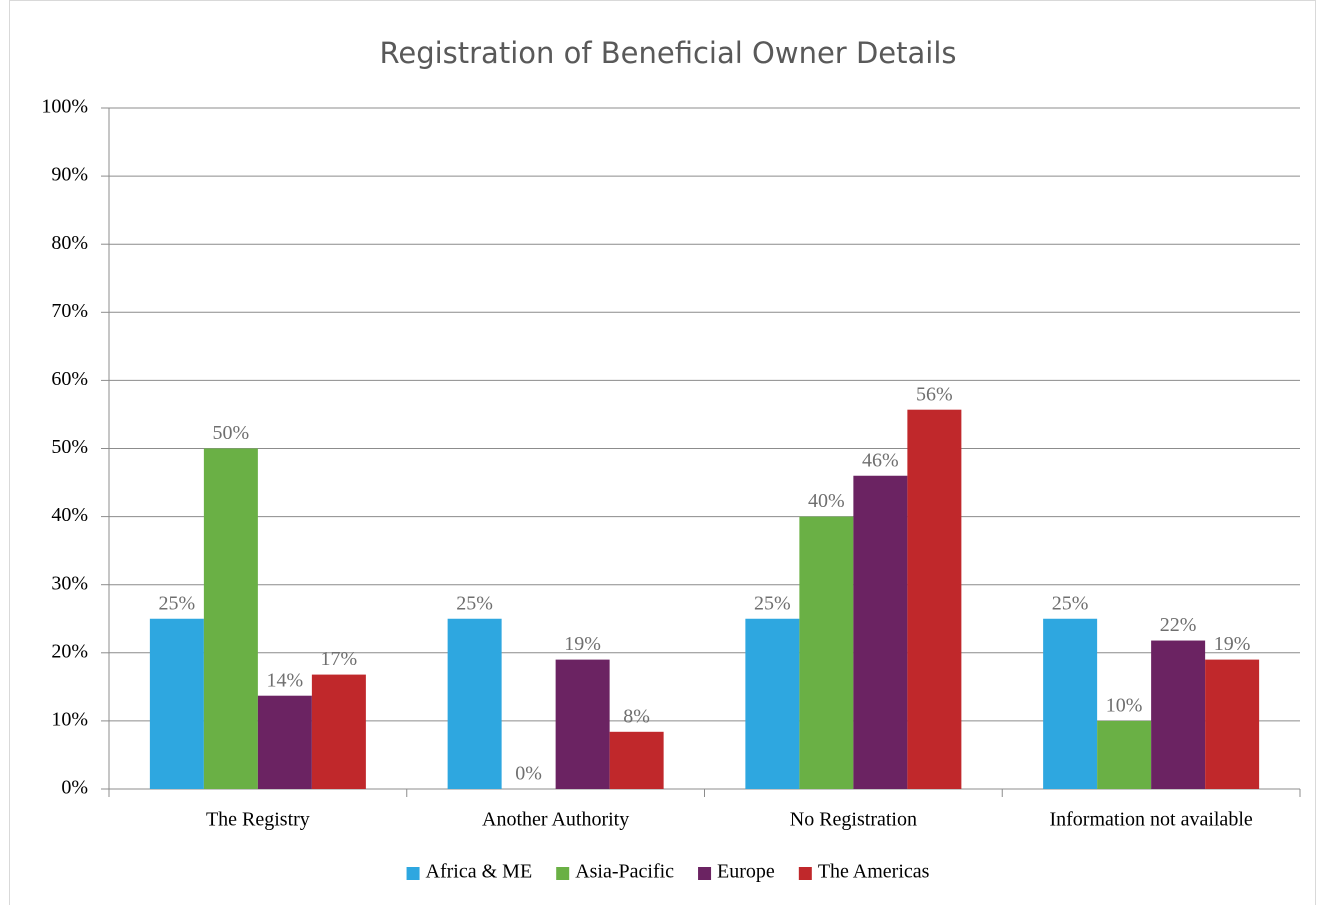  Describe the element at coordinates (231, 433) in the screenshot. I see `data-label: 50%` at that location.